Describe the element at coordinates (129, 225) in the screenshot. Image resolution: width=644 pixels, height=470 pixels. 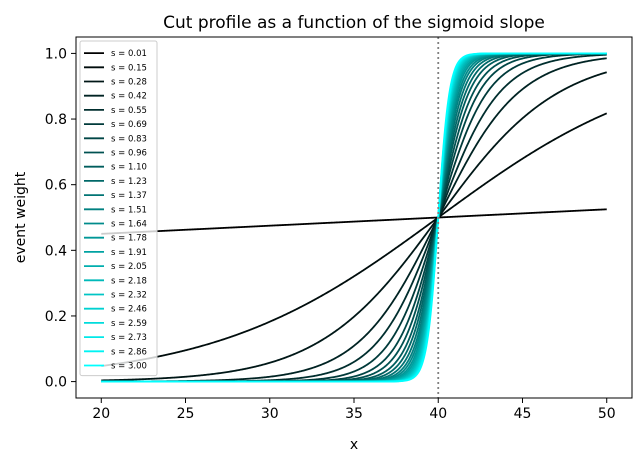
I see `legend-entry: s = 1.64` at that location.